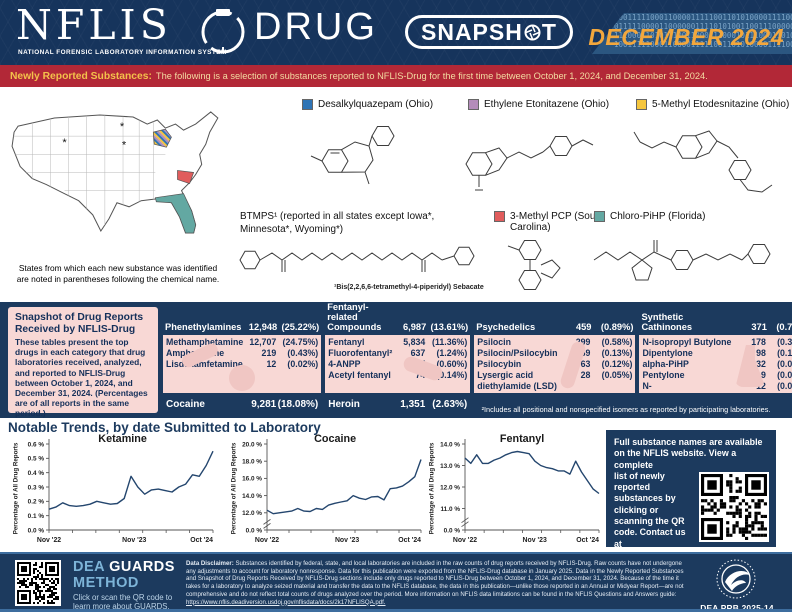 This screenshot has height=613, width=792. I want to click on us-map: * * *, so click(115, 172).